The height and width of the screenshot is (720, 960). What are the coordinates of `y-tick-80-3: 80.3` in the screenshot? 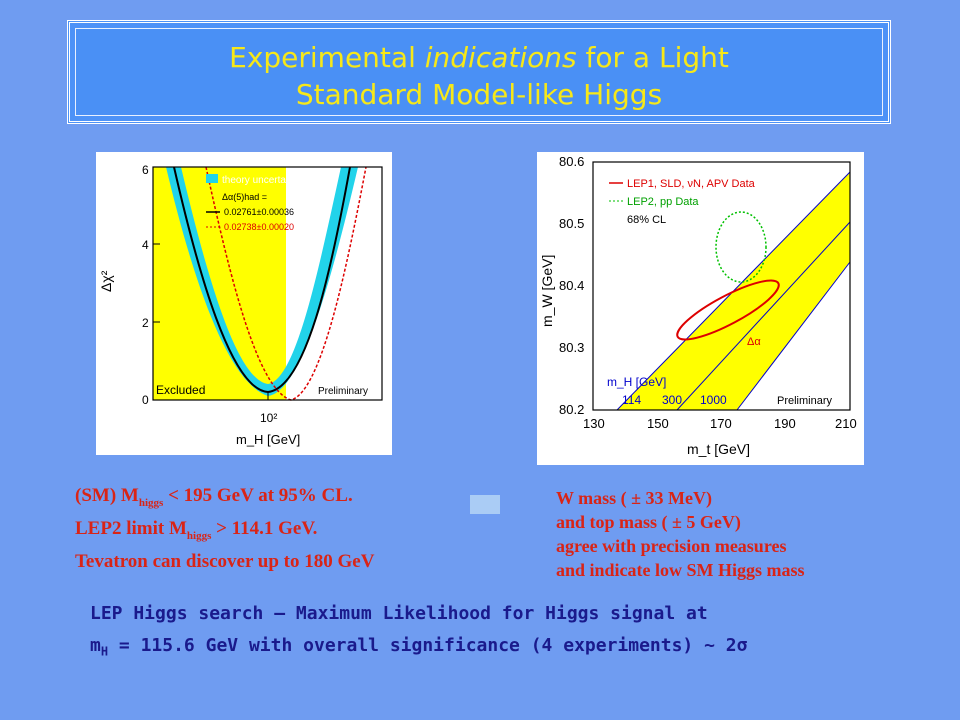 It's located at (571, 347).